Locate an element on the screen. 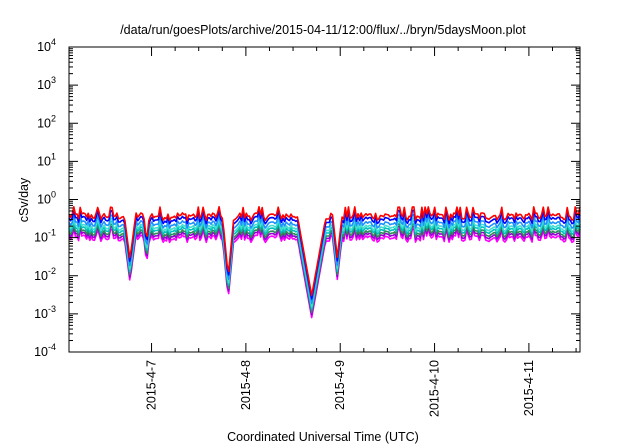 Image resolution: width=640 pixels, height=448 pixels. y-tick-label: 10⁴ is located at coordinates (46, 45).